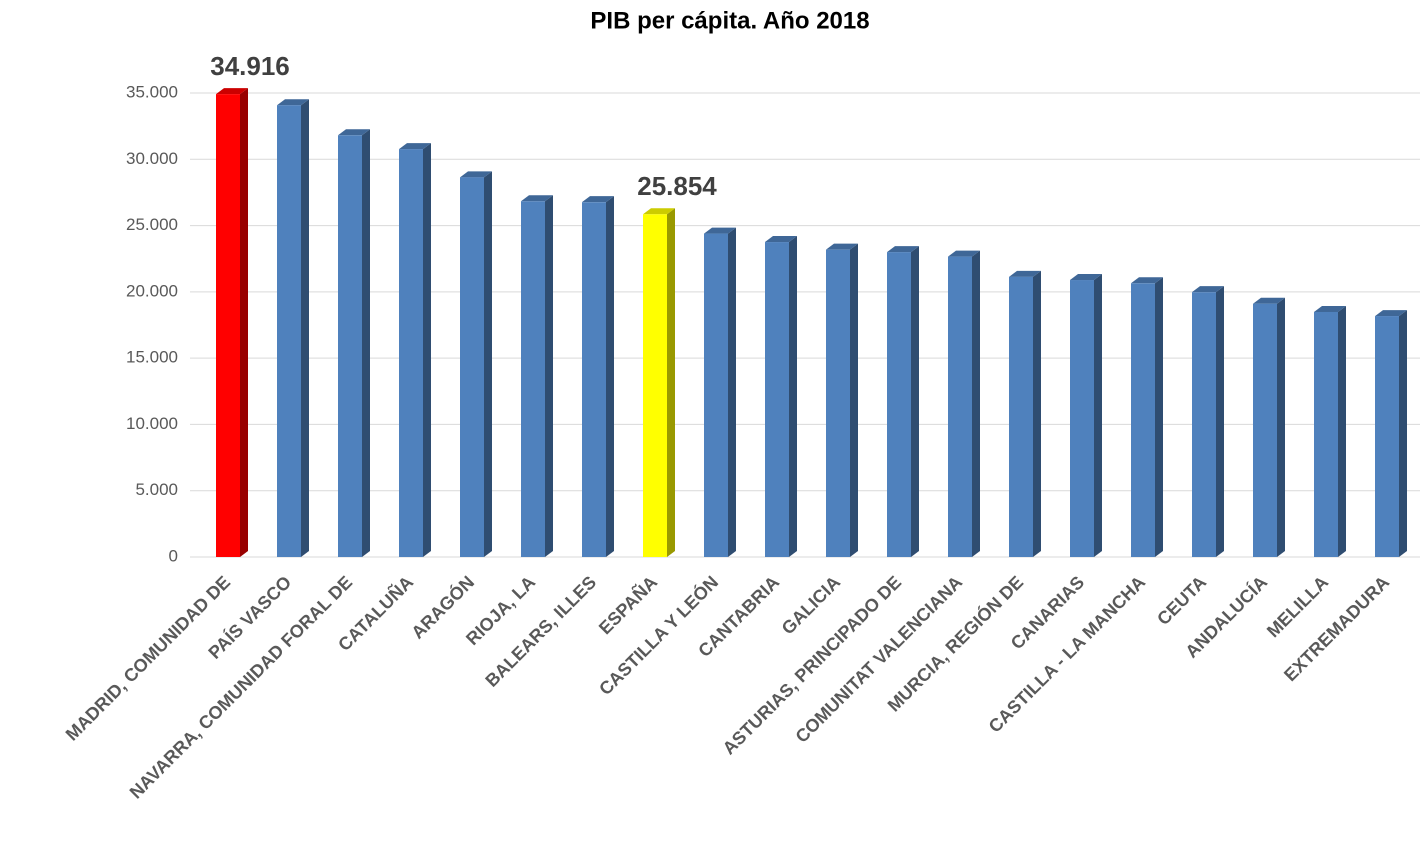 The height and width of the screenshot is (864, 1420). Describe the element at coordinates (1181, 600) in the screenshot. I see `x-tick-label: CEUTA` at that location.